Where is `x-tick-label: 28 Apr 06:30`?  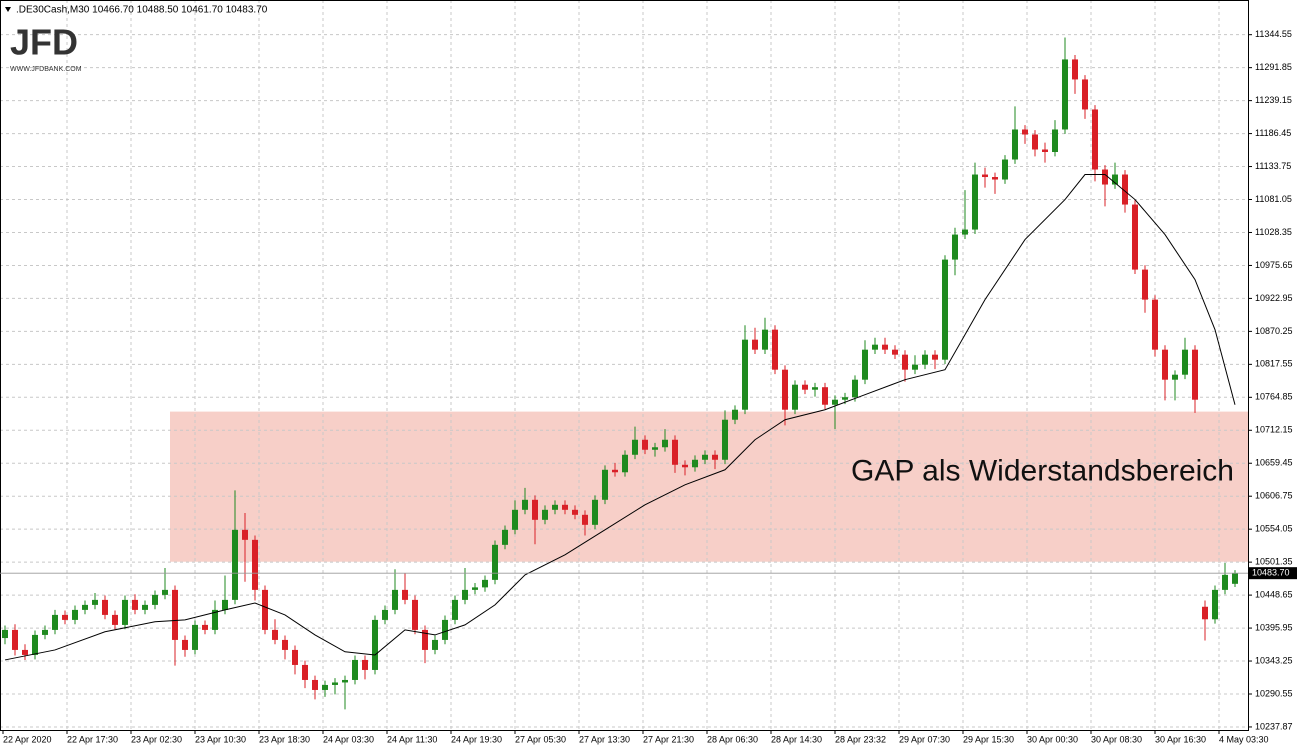
x-tick-label: 28 Apr 06:30 is located at coordinates (732, 739).